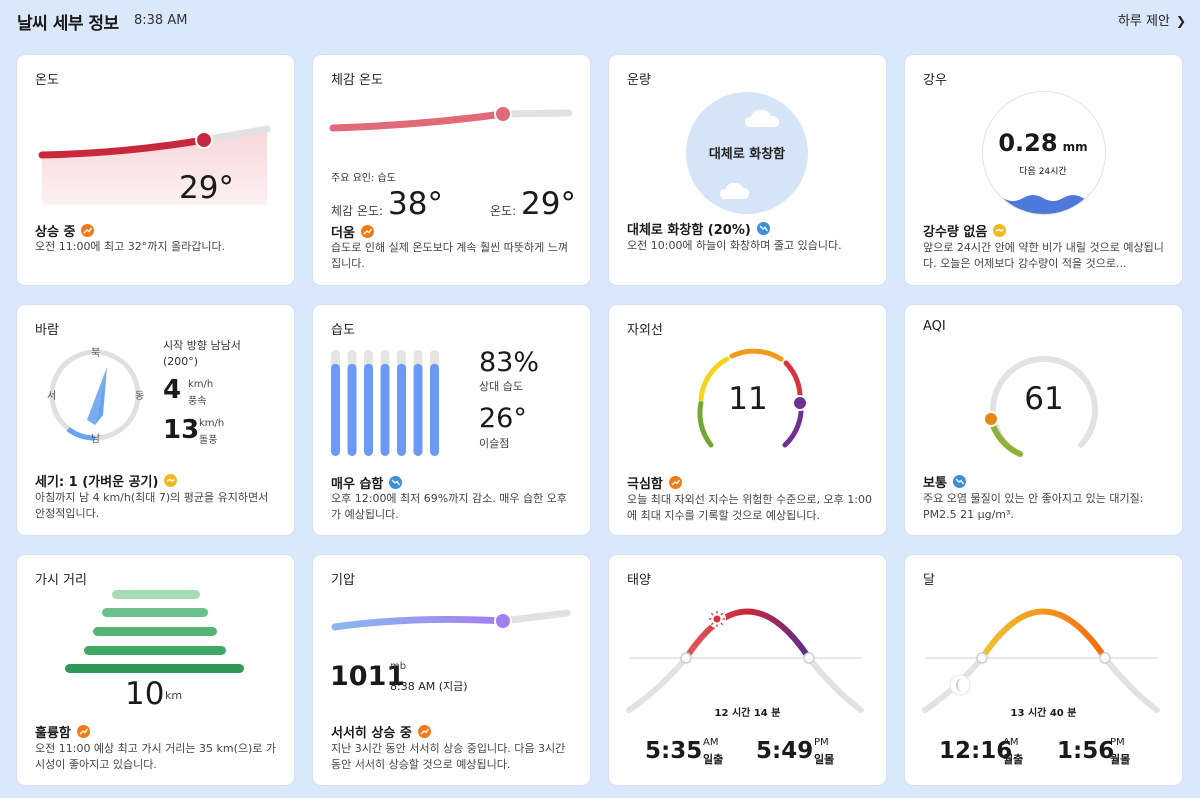  Describe the element at coordinates (429, 686) in the screenshot. I see `pressure-time: 8:38 AM (지금)` at that location.